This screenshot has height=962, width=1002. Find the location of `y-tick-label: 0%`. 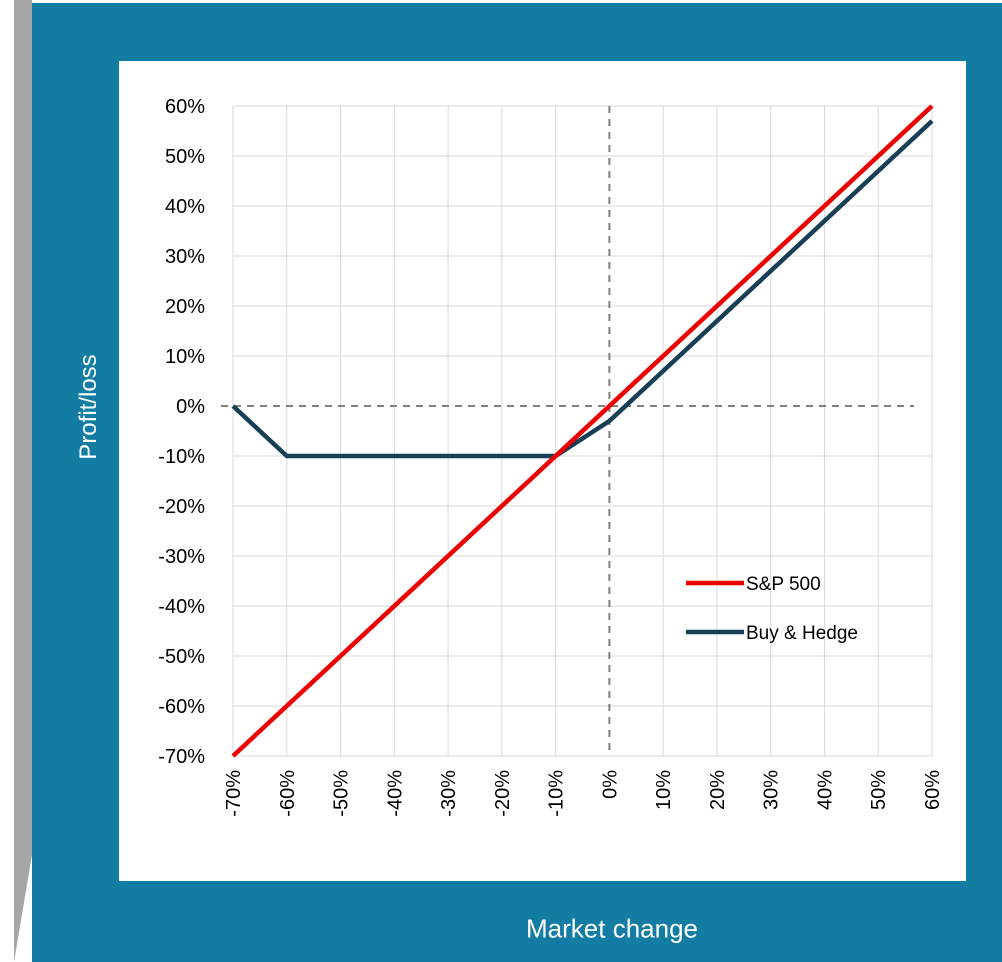

y-tick-label: 0% is located at coordinates (190, 407).